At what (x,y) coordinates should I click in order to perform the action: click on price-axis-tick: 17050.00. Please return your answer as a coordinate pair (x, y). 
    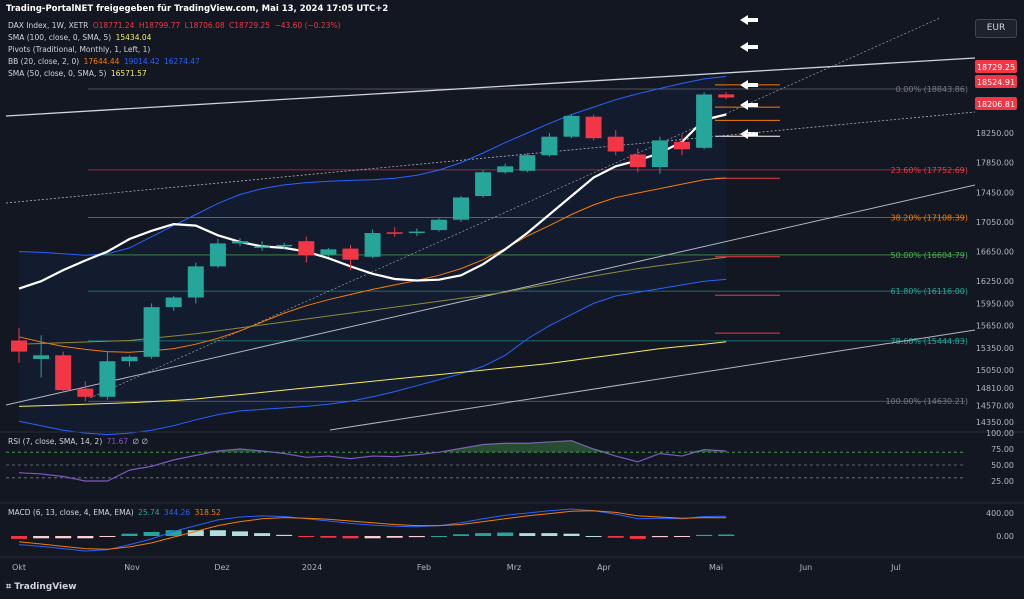
    Looking at the image, I should click on (995, 222).